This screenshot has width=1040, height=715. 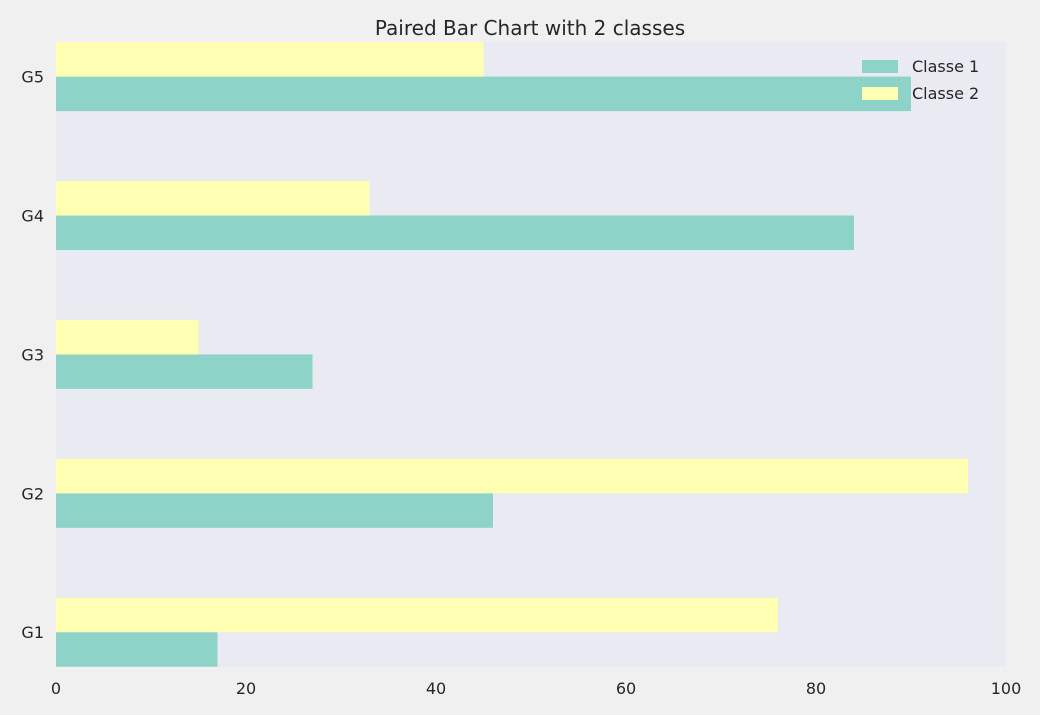 I want to click on x-tick-label: 80, so click(x=816, y=688).